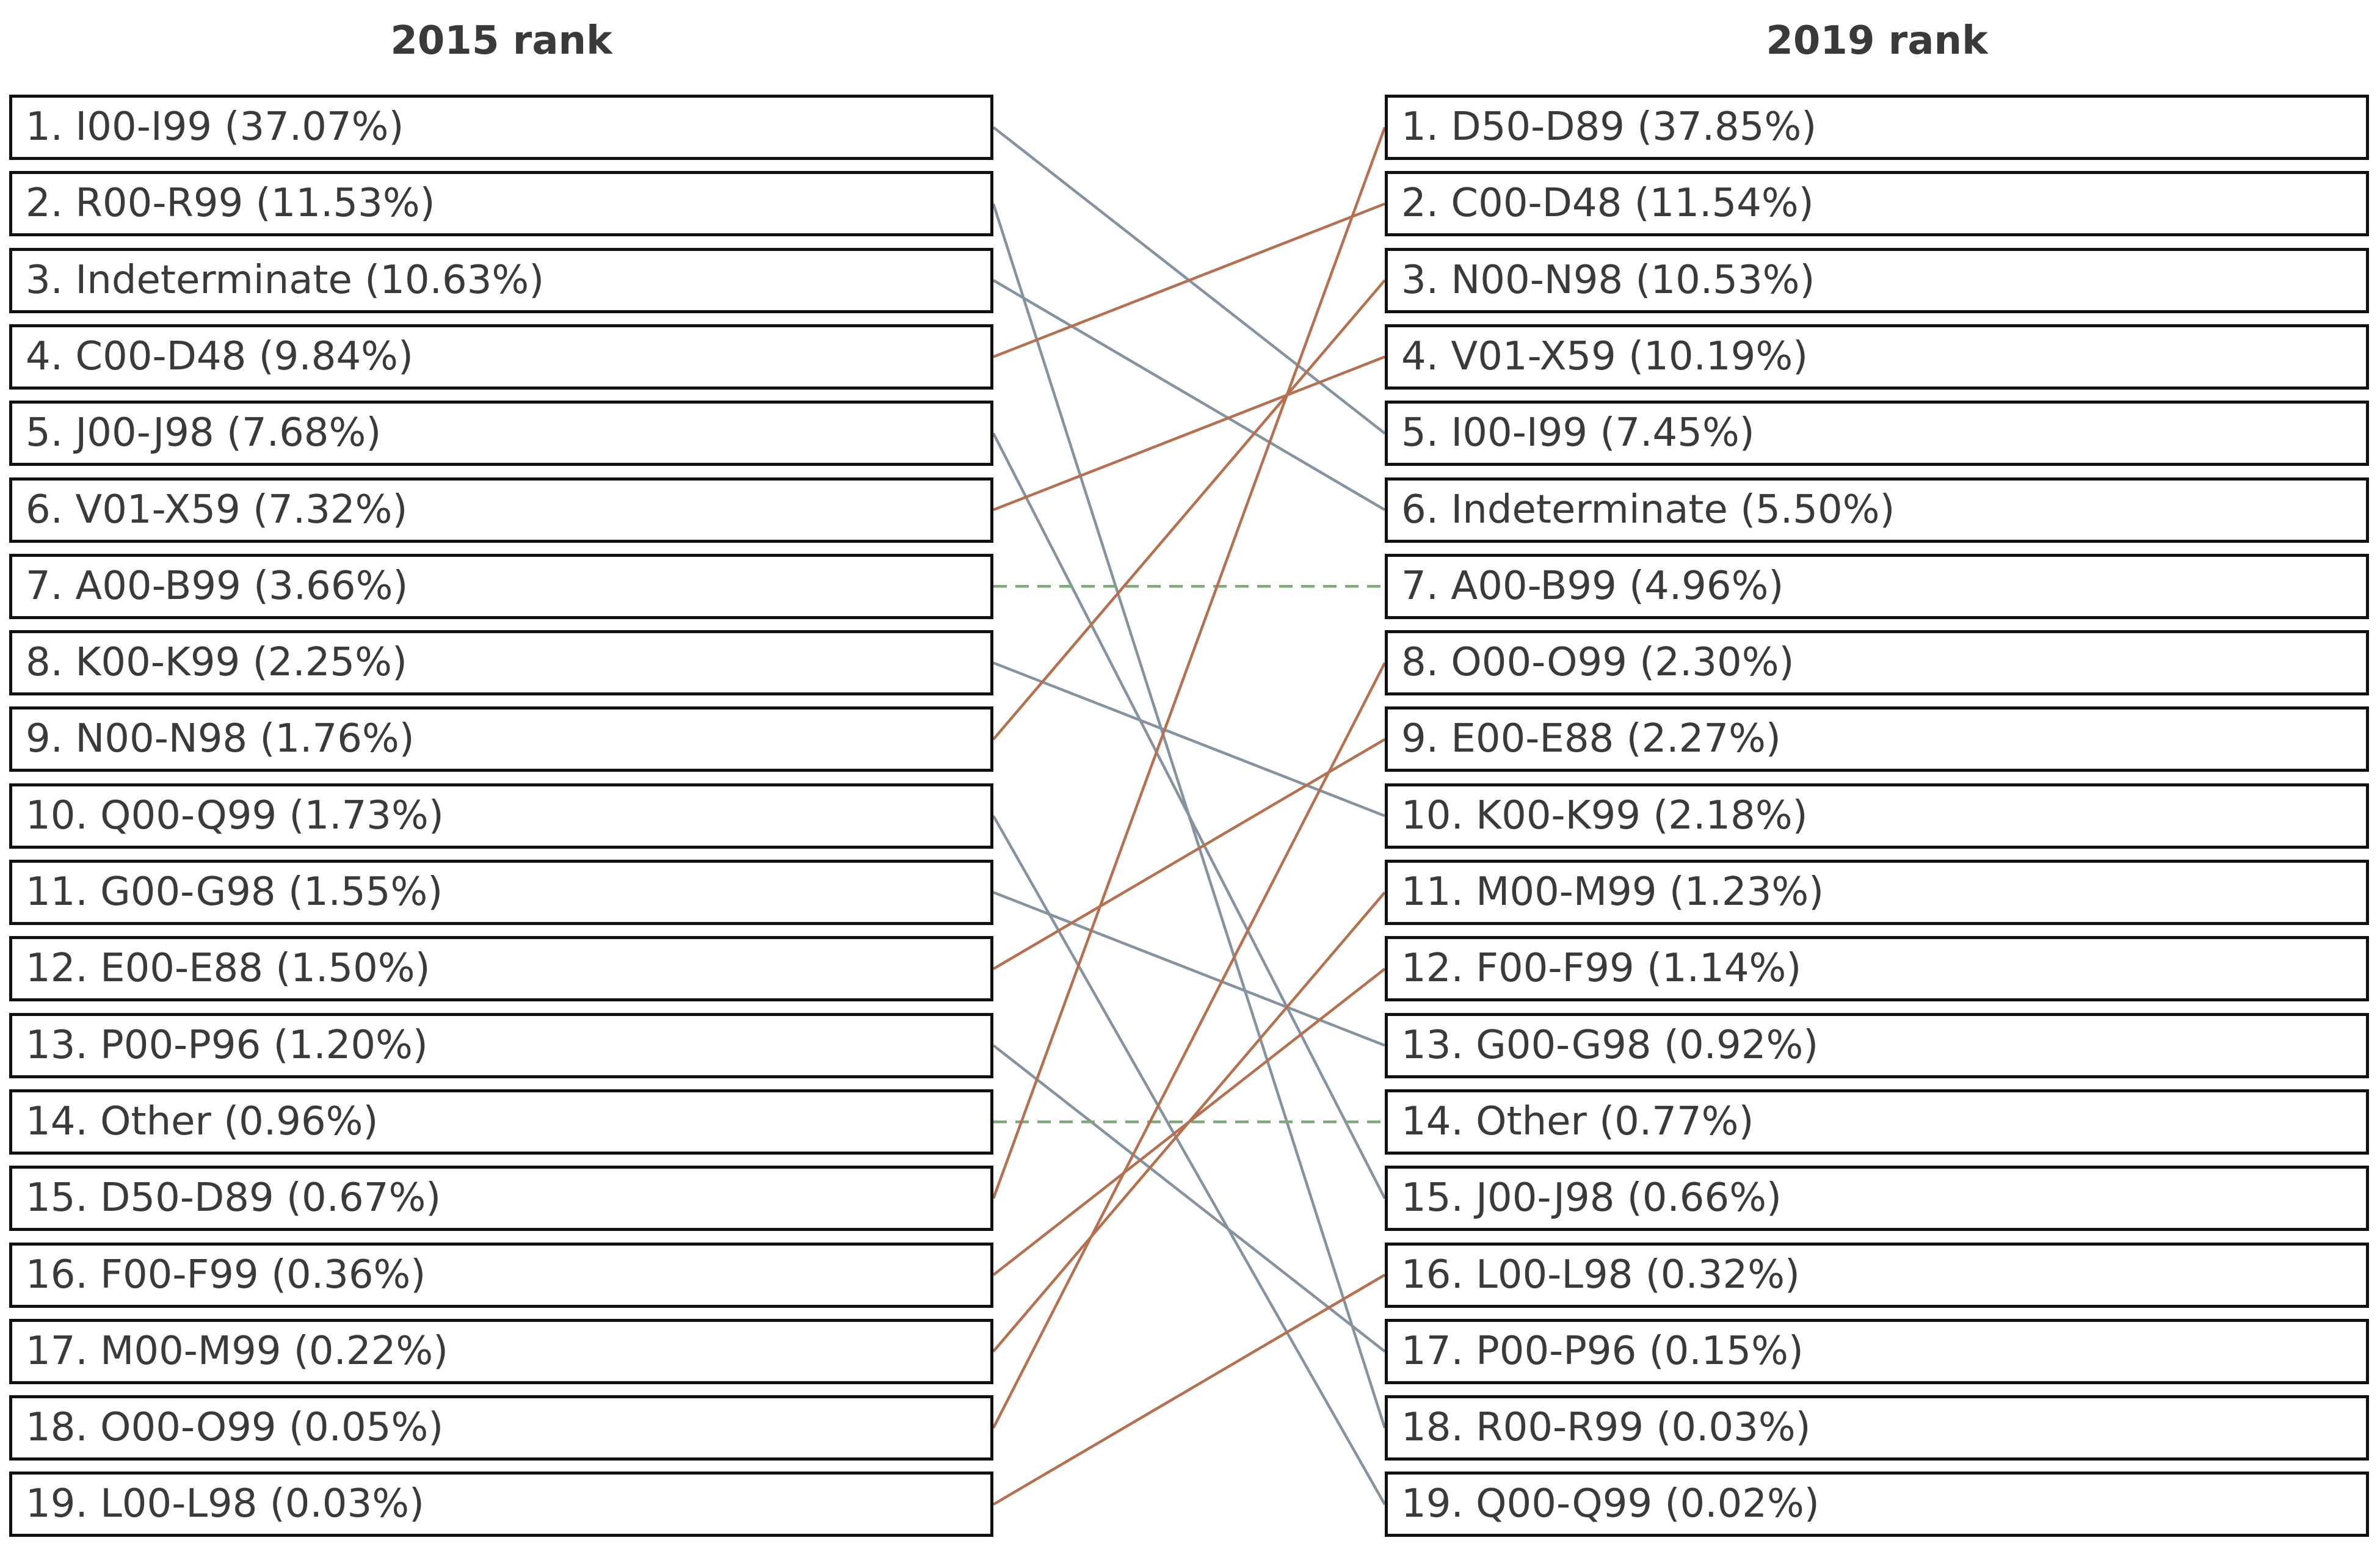  I want to click on right-rank-item: 10. K00-K99 (2.18%), so click(1877, 816).